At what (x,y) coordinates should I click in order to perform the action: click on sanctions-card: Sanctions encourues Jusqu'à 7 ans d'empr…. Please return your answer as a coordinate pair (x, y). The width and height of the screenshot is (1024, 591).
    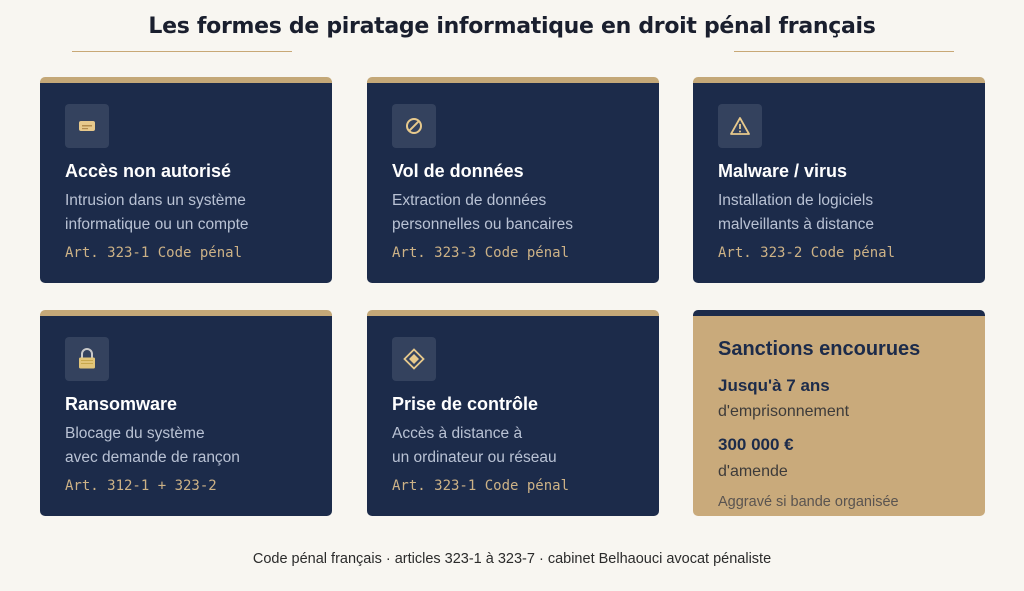
    Looking at the image, I should click on (839, 413).